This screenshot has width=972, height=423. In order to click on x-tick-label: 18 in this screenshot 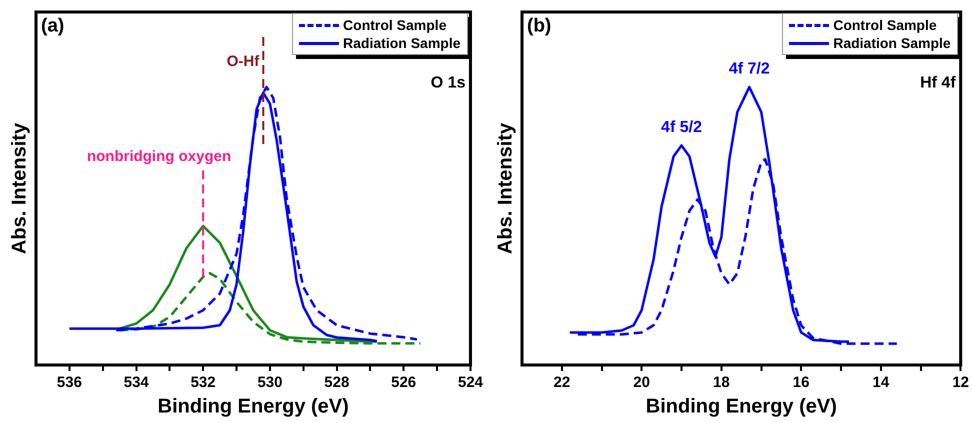, I will do `click(721, 383)`.